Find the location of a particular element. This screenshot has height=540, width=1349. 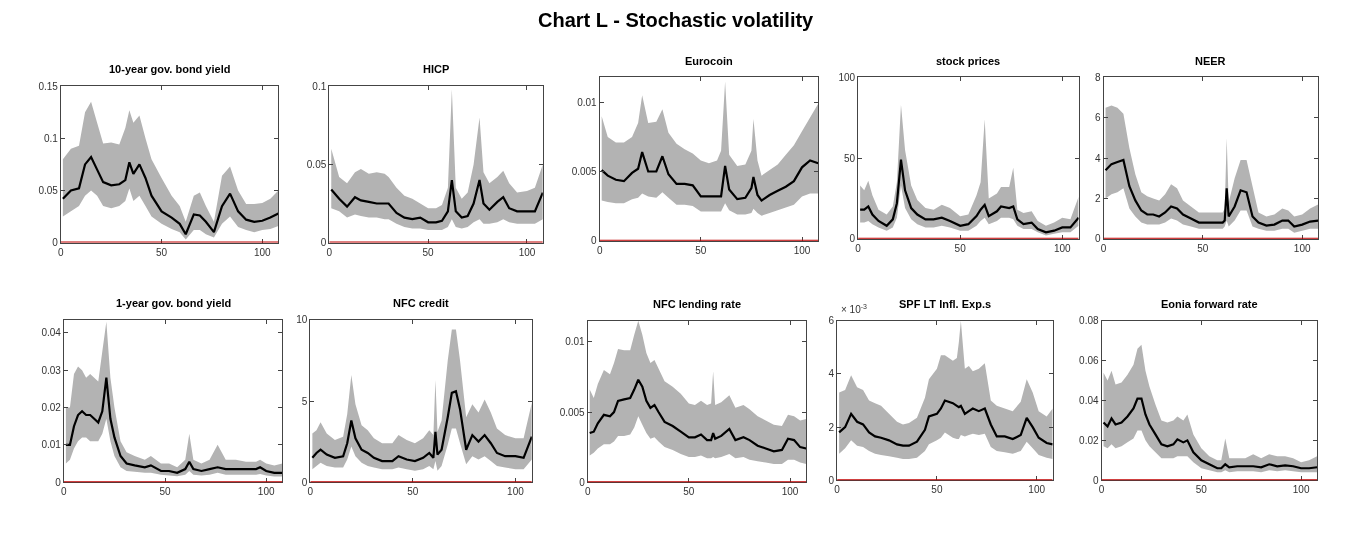

y-tick-label: 50 is located at coordinates (849, 158).